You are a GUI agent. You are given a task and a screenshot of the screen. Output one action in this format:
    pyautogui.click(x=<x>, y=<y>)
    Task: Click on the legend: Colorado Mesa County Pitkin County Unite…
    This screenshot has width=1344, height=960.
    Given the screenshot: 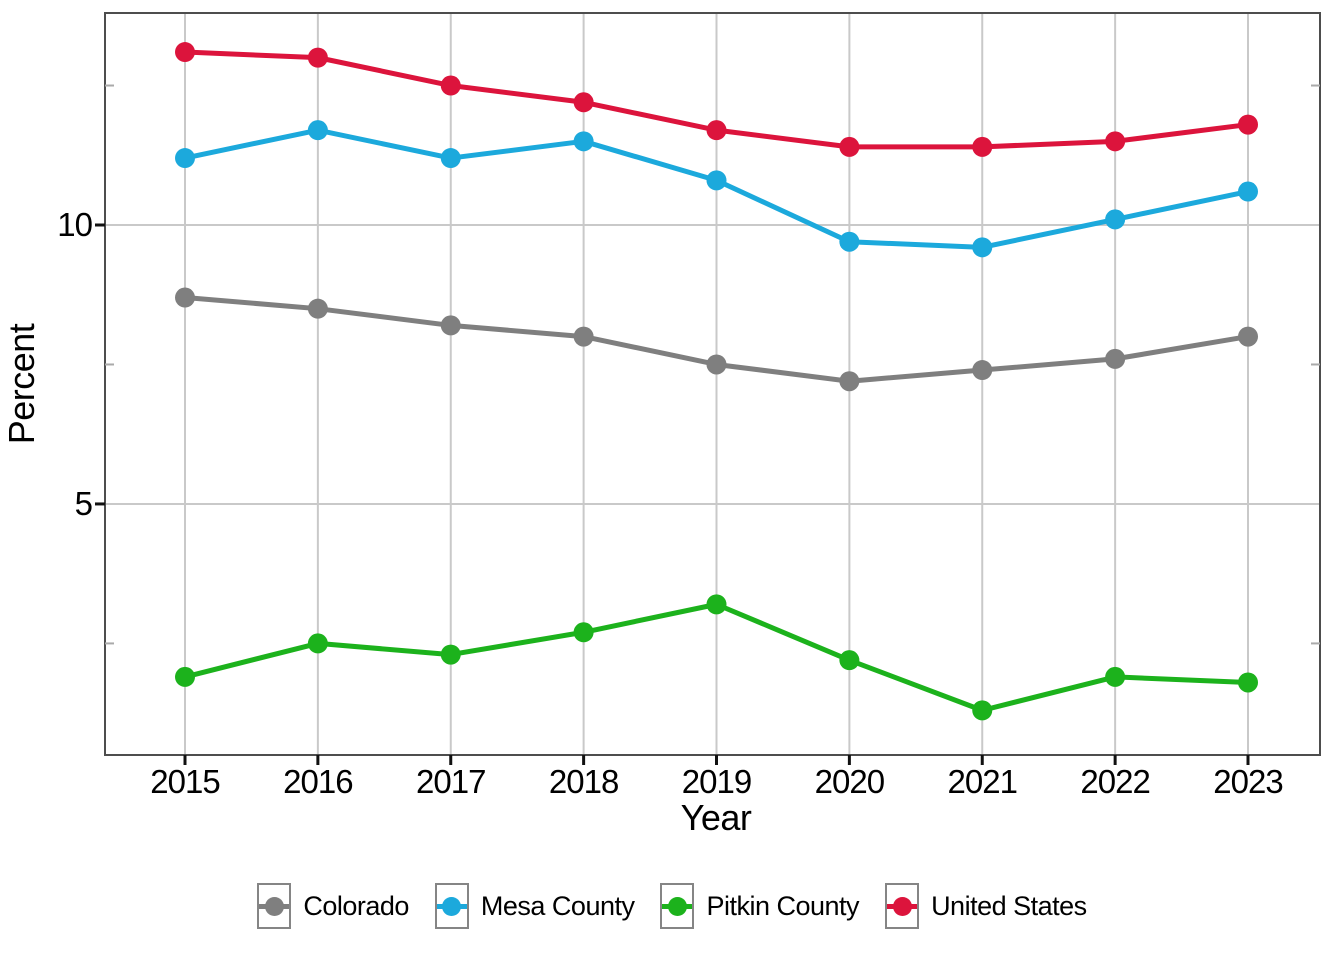 What is the action you would take?
    pyautogui.click(x=672, y=906)
    